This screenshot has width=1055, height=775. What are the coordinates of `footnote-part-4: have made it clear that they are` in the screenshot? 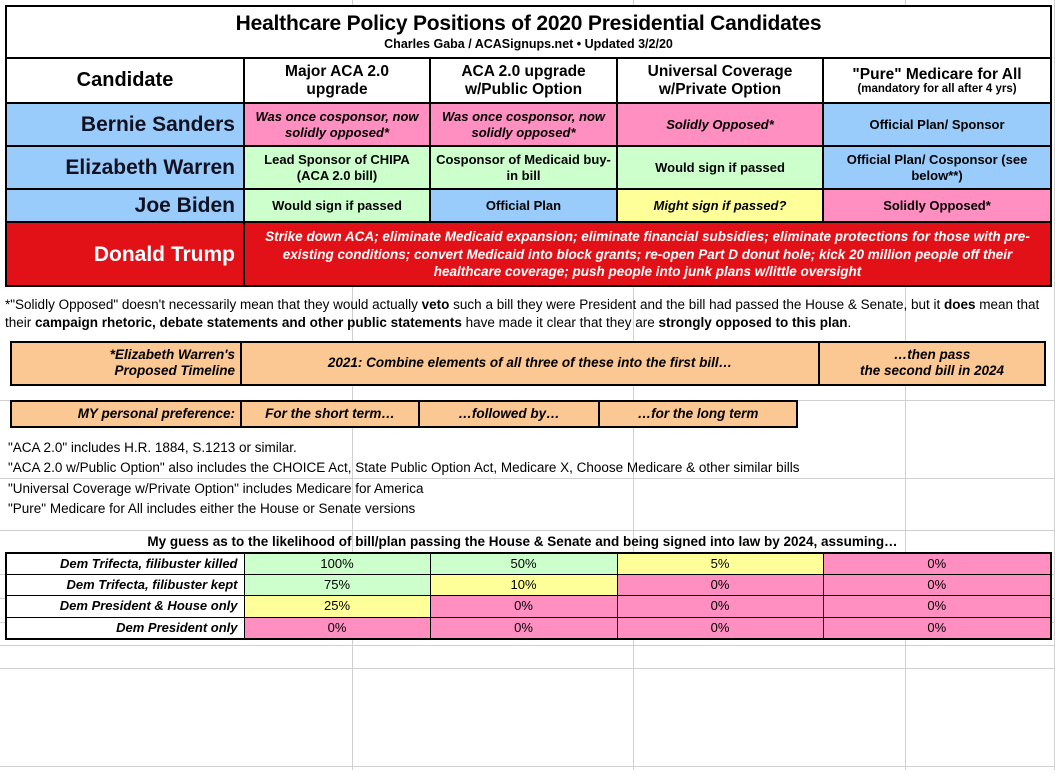 It's located at (560, 322).